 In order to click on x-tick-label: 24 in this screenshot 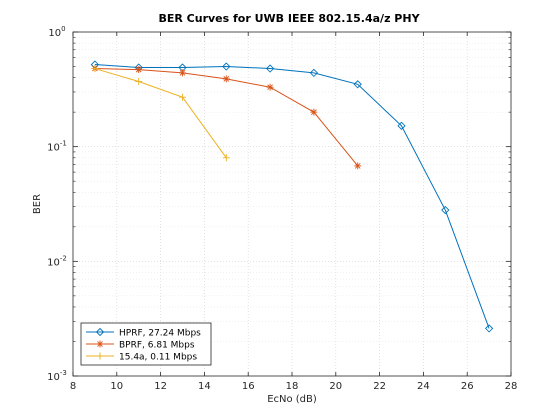, I will do `click(423, 386)`.